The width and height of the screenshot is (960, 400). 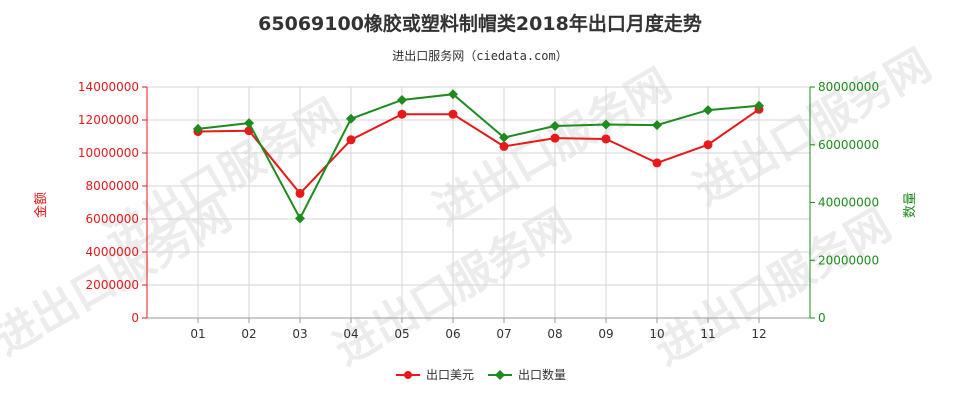 I want to click on x-tick-label: 07, so click(x=503, y=334).